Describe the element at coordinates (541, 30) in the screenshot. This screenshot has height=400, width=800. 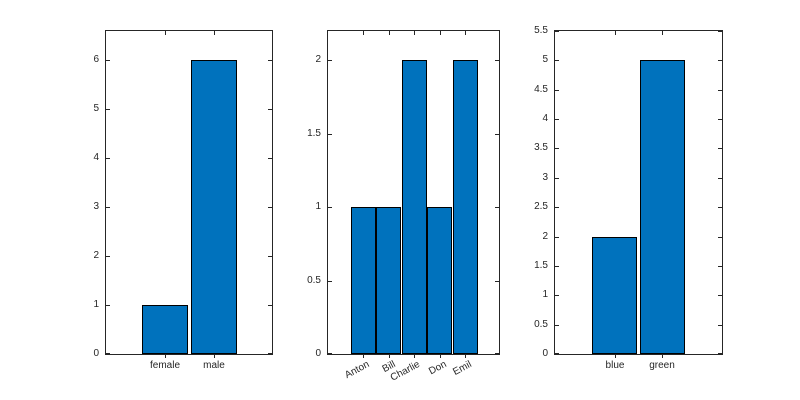
I see `y-tick-label: 5.5` at that location.